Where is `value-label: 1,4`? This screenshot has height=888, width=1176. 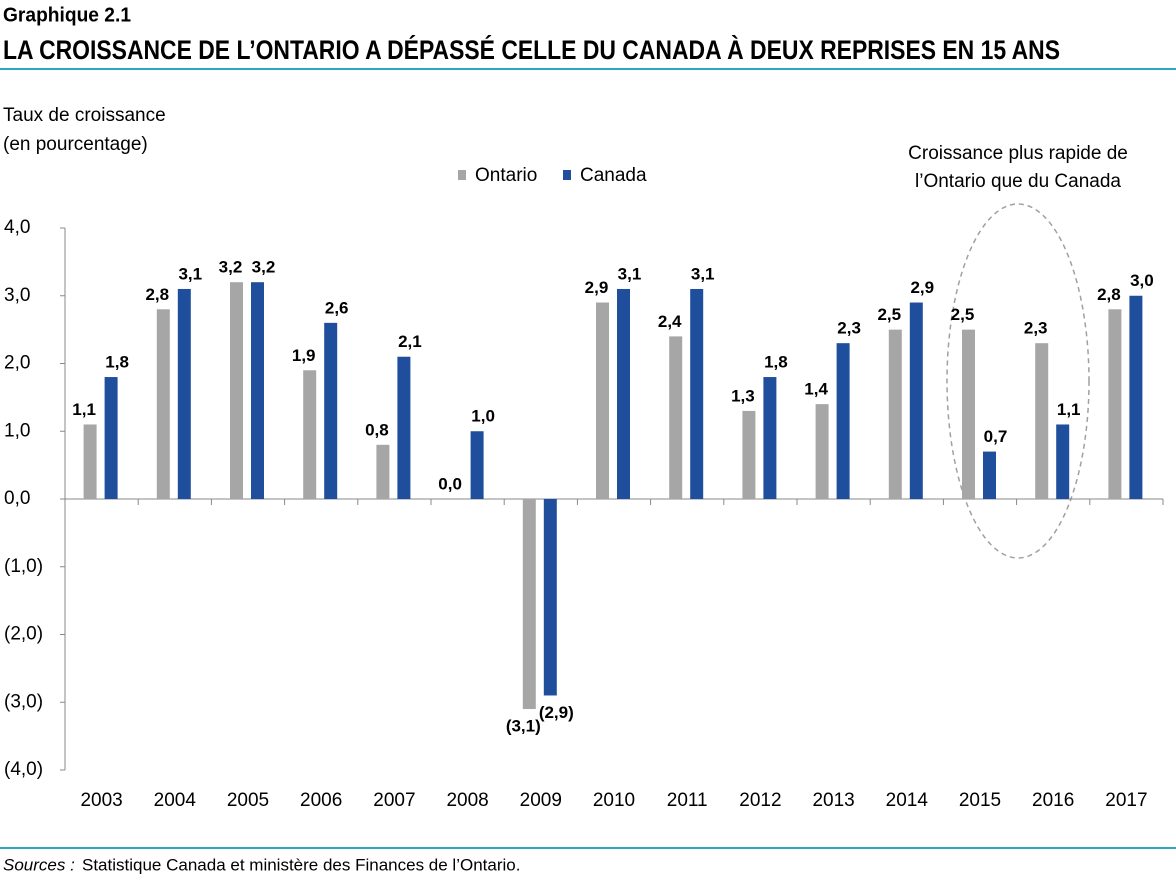 value-label: 1,4 is located at coordinates (816, 389).